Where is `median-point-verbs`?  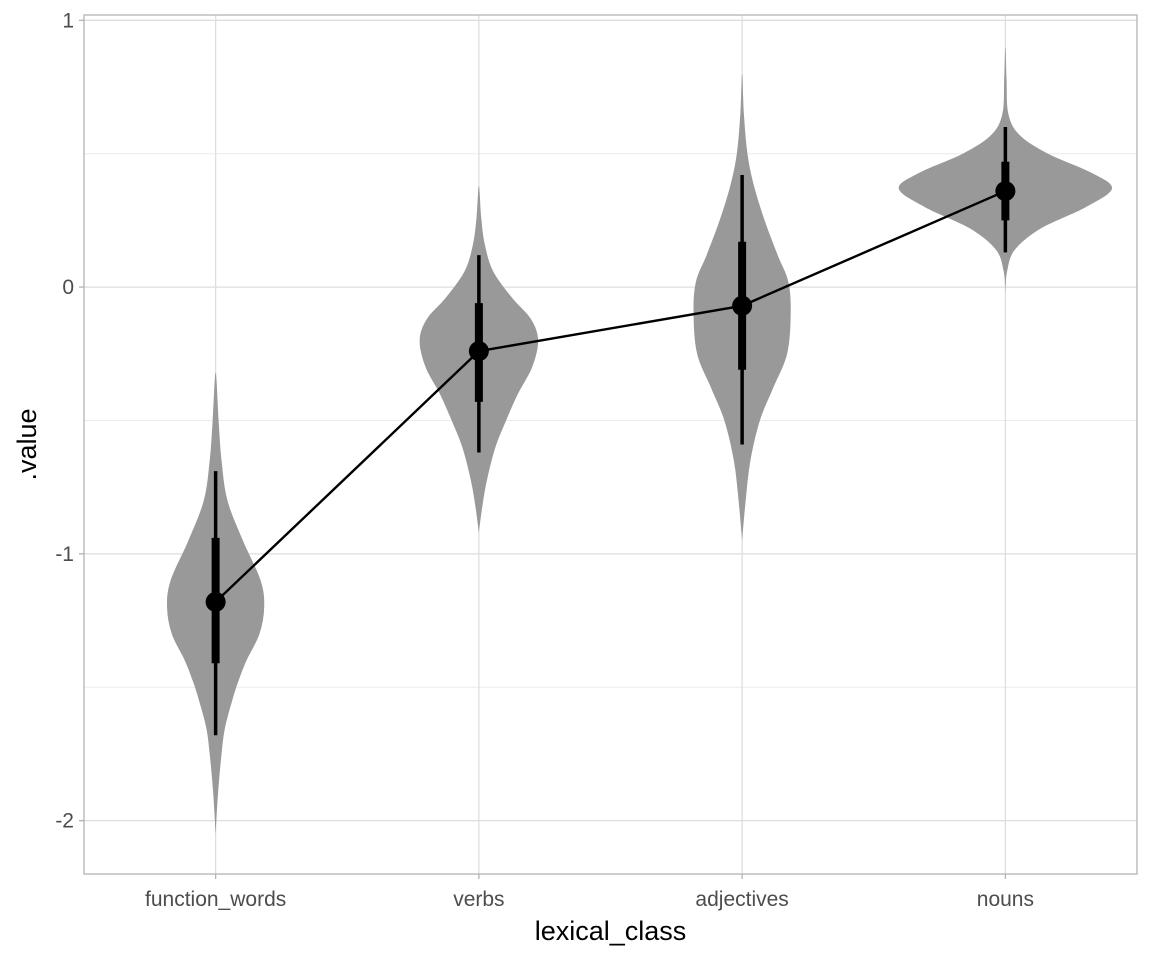
median-point-verbs is located at coordinates (478, 351).